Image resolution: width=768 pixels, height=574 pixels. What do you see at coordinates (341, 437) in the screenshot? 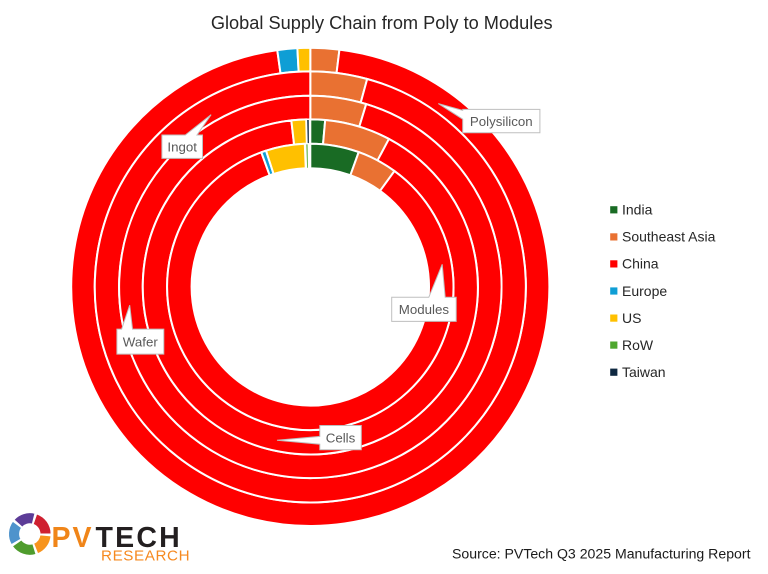
I see `svg-text: Cells` at bounding box center [341, 437].